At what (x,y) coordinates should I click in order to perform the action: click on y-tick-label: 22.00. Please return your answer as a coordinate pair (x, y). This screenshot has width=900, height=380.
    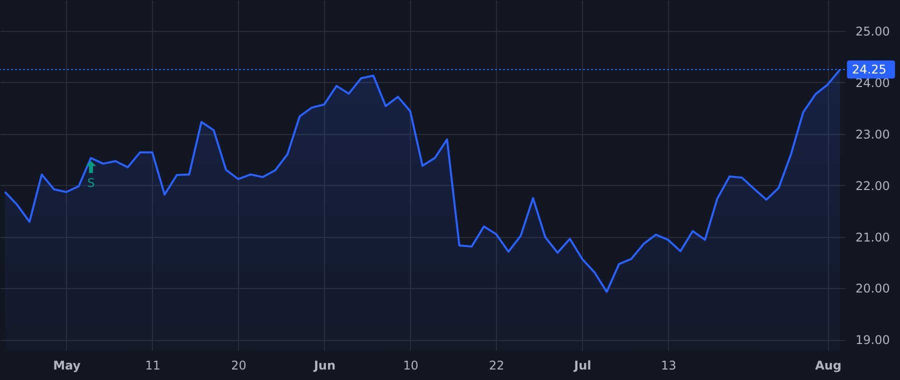
    Looking at the image, I should click on (873, 185).